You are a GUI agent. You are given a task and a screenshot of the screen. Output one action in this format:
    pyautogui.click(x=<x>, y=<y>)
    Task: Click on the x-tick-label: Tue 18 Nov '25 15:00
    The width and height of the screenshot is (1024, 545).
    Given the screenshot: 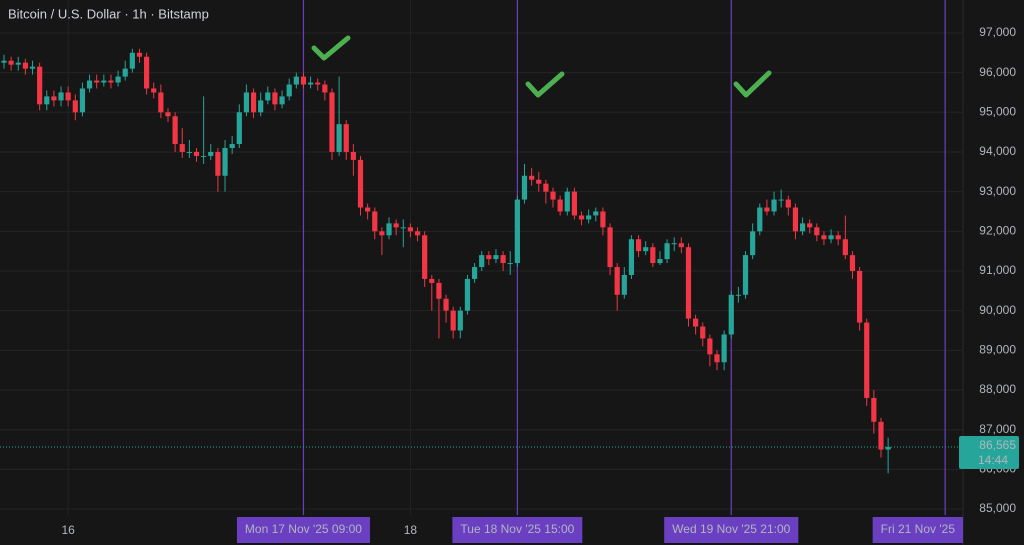 What is the action you would take?
    pyautogui.click(x=517, y=529)
    